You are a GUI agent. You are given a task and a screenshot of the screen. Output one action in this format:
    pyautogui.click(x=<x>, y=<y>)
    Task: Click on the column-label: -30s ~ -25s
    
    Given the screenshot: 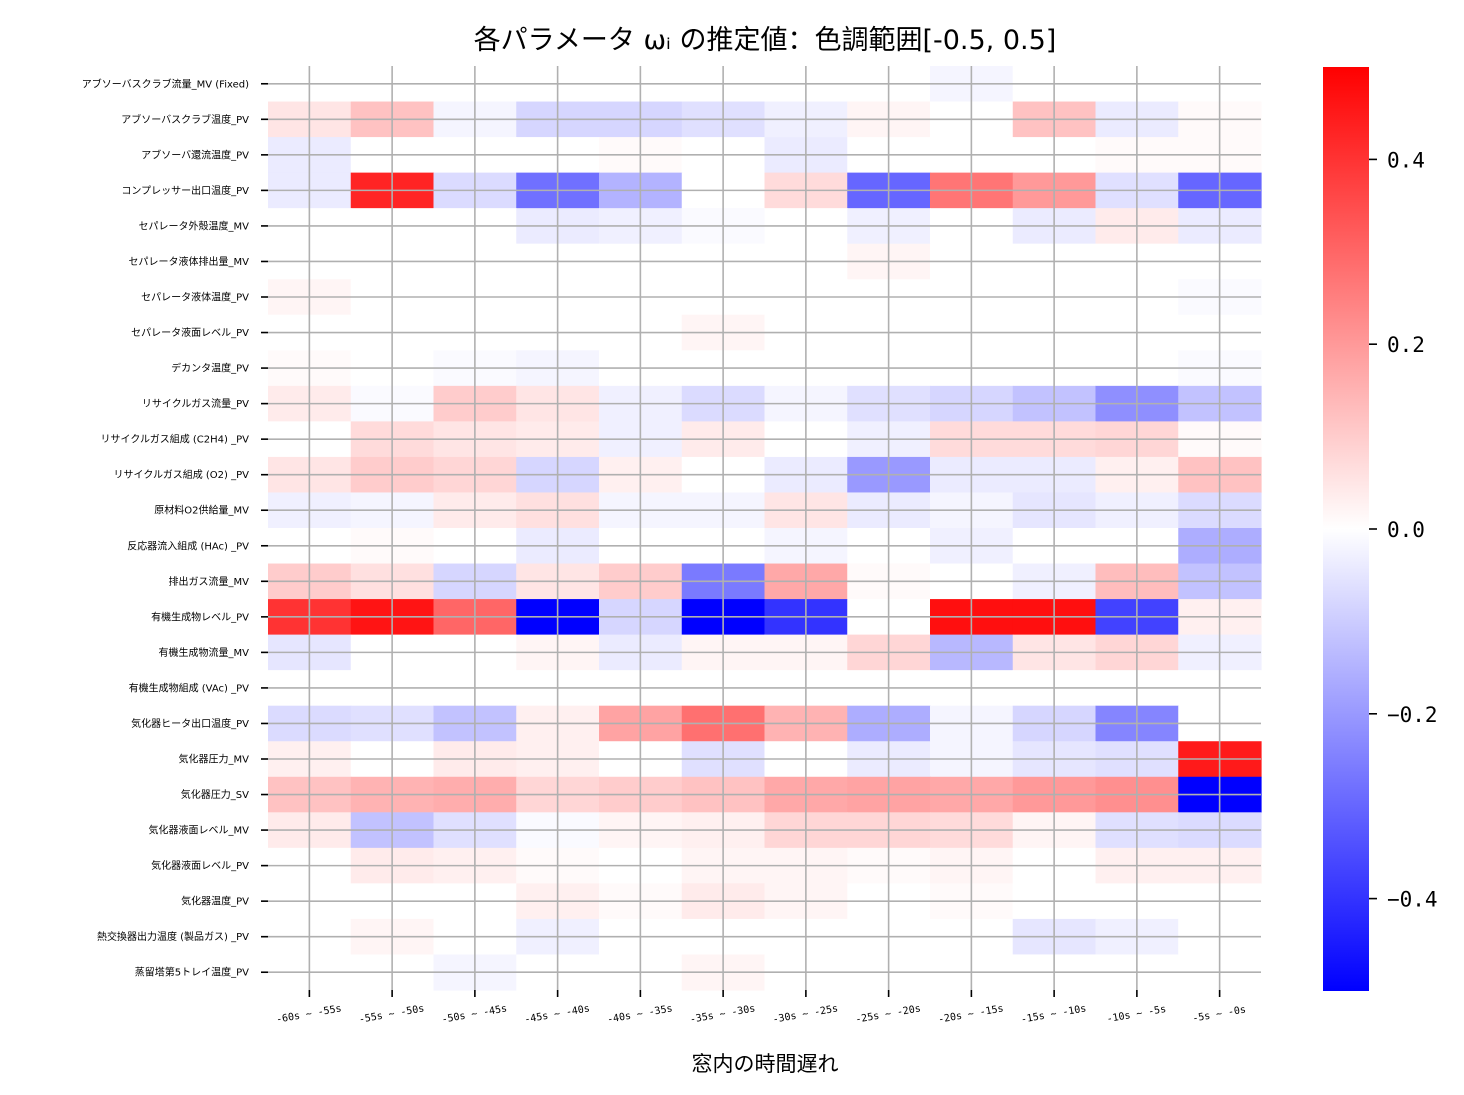 What is the action you would take?
    pyautogui.click(x=805, y=1014)
    